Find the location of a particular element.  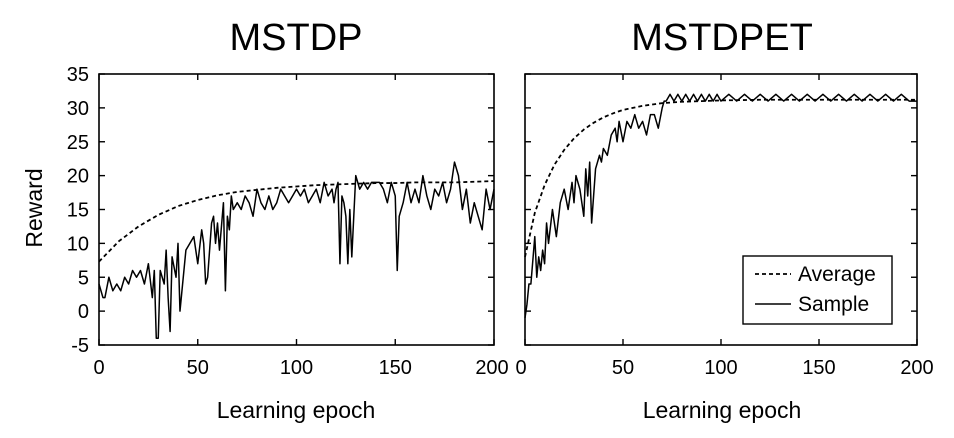

y-axis-label: Reward is located at coordinates (34, 207).